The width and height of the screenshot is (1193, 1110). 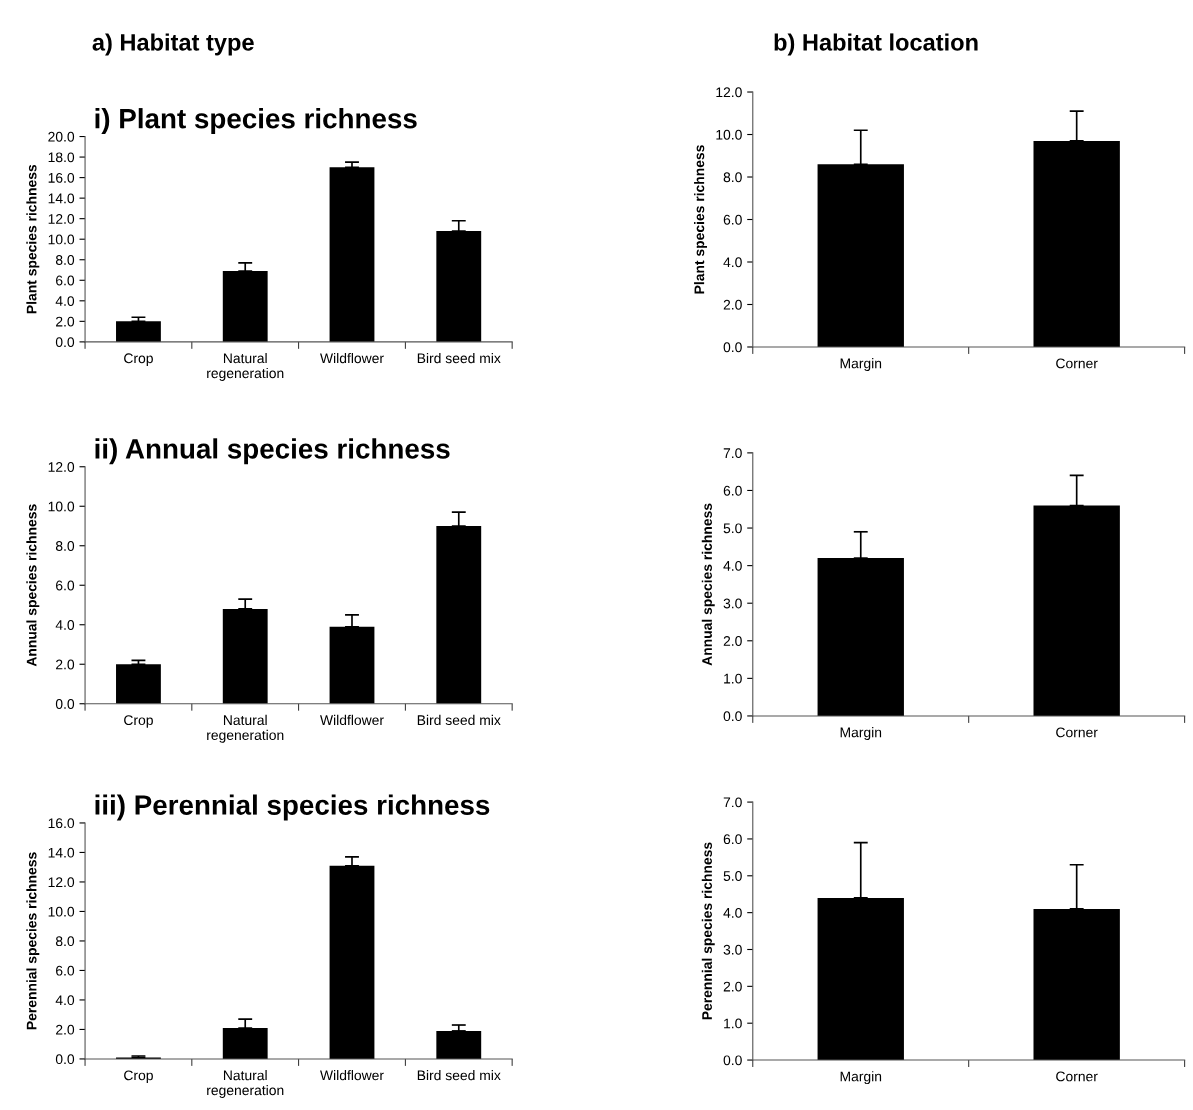 What do you see at coordinates (61, 136) in the screenshot?
I see `y-tick-label: 20.0` at bounding box center [61, 136].